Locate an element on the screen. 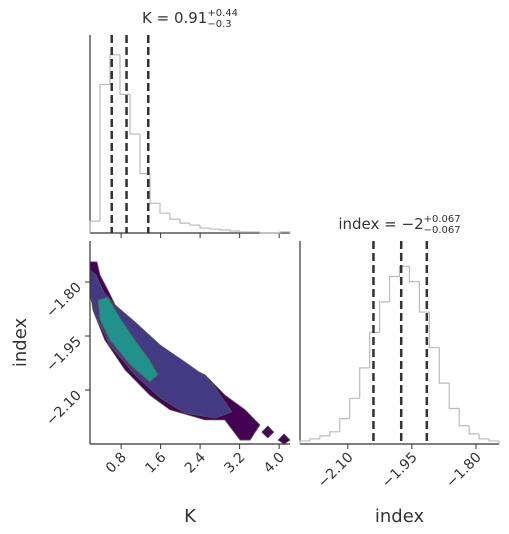 The image size is (509, 534). title-main: K = 0.91 is located at coordinates (174, 18).